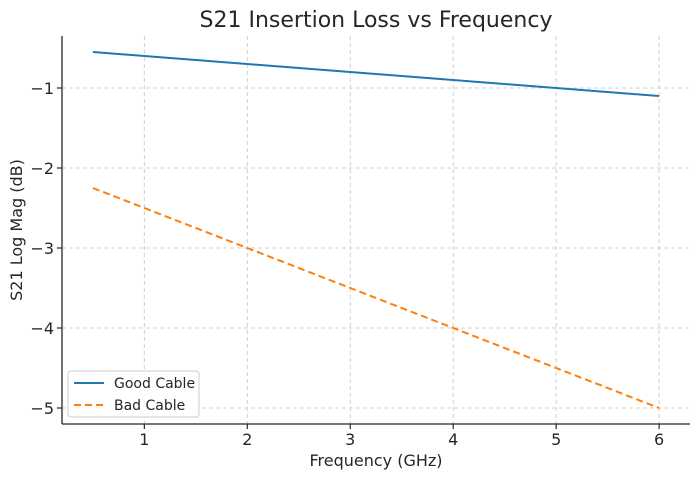 This screenshot has height=483, width=700. What do you see at coordinates (42, 248) in the screenshot?
I see `y-tick-label: −3` at bounding box center [42, 248].